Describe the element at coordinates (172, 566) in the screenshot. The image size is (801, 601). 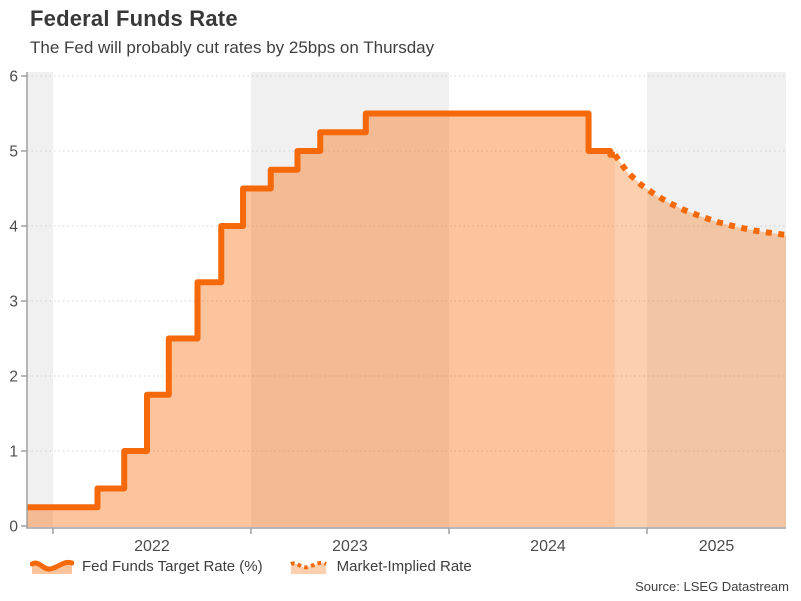
I see `legend-label-target-rate: Fed Funds Target Rate (%)` at that location.